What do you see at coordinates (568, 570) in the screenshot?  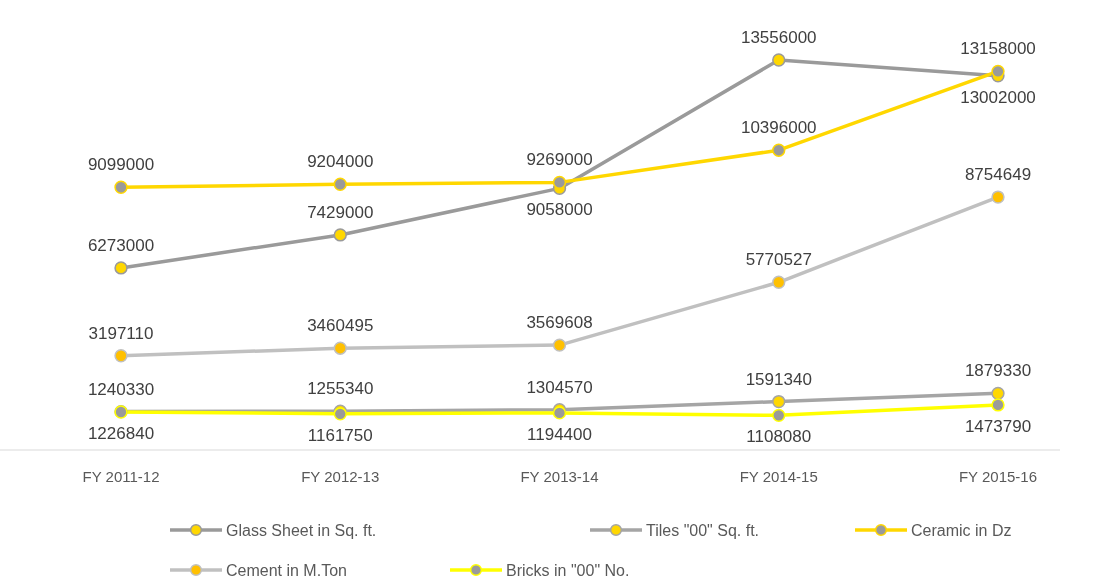 I see `legend-label: Bricks in "00" No.` at bounding box center [568, 570].